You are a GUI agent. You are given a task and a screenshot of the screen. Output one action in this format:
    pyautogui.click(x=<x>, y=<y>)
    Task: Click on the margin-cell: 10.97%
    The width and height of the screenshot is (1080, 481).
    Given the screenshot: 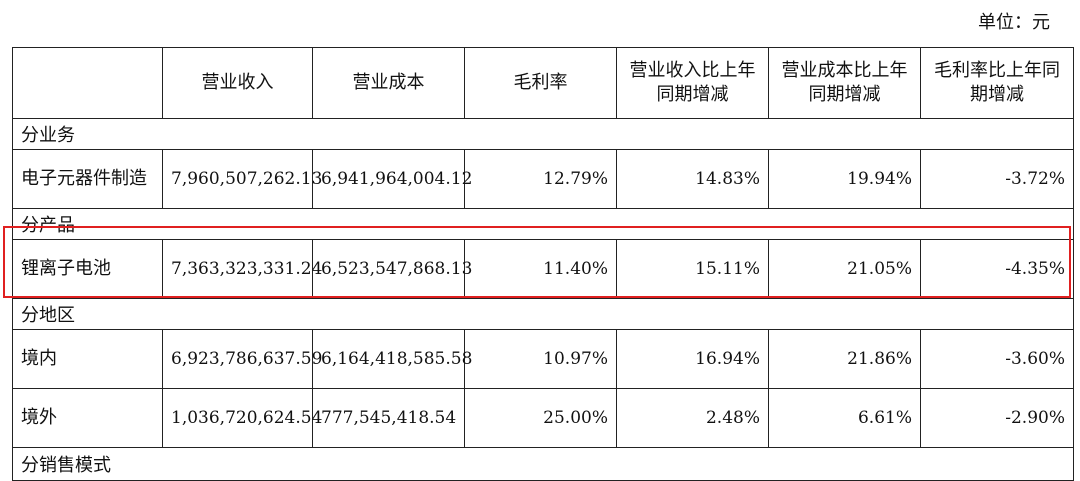 What is the action you would take?
    pyautogui.click(x=540, y=359)
    